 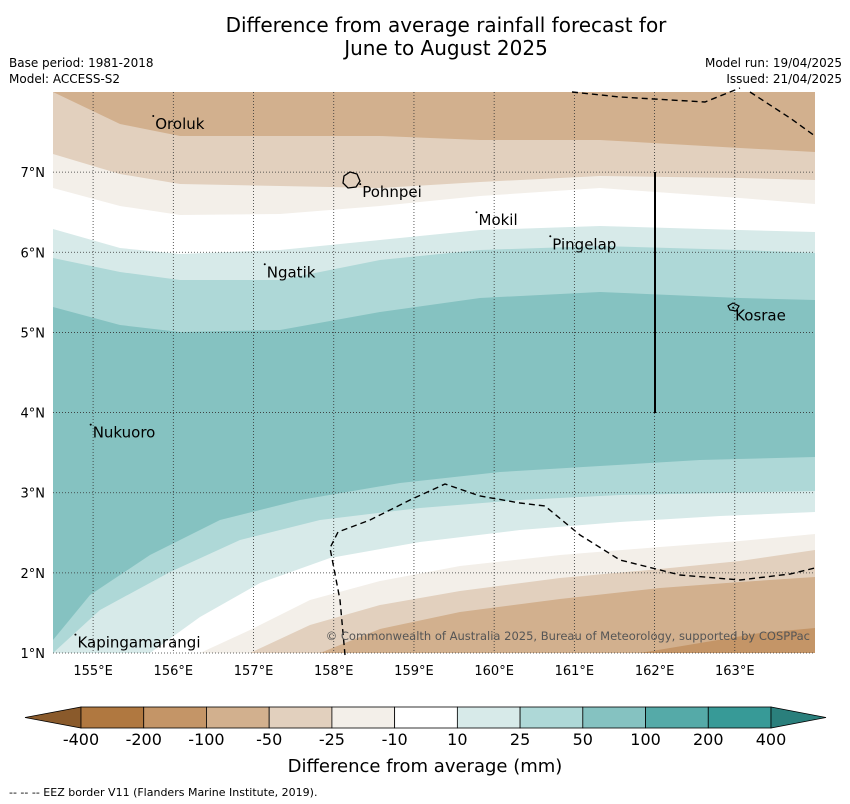 What do you see at coordinates (583, 739) in the screenshot?
I see `colorbar-tick-label: 50` at bounding box center [583, 739].